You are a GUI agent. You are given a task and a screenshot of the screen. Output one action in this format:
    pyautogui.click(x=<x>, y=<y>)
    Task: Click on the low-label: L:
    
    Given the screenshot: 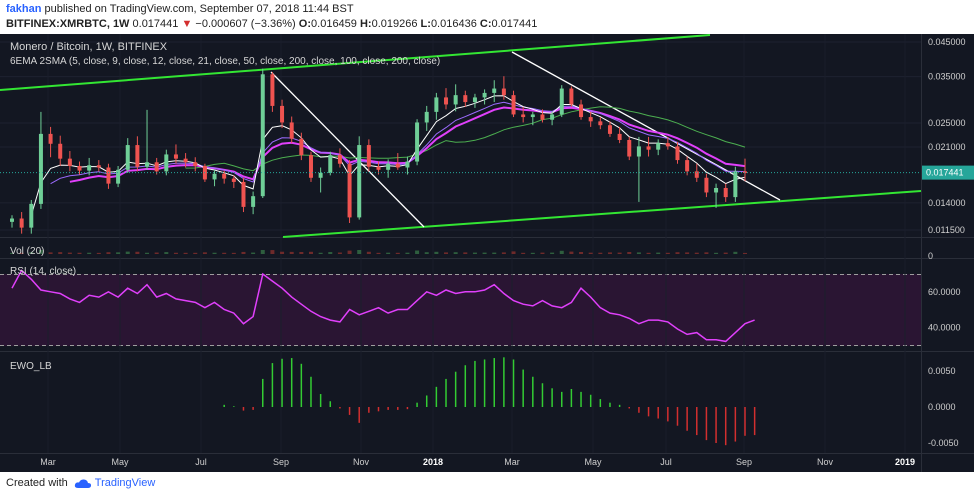 What is the action you would take?
    pyautogui.click(x=425, y=24)
    